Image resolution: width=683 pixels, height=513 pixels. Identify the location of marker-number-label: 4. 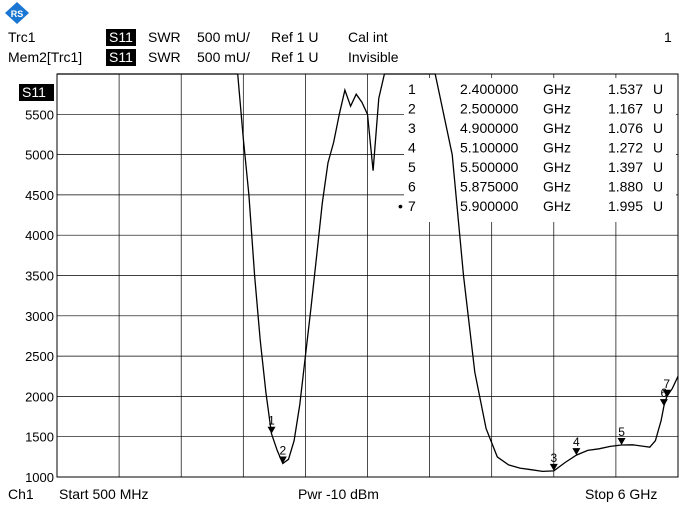
(576, 442).